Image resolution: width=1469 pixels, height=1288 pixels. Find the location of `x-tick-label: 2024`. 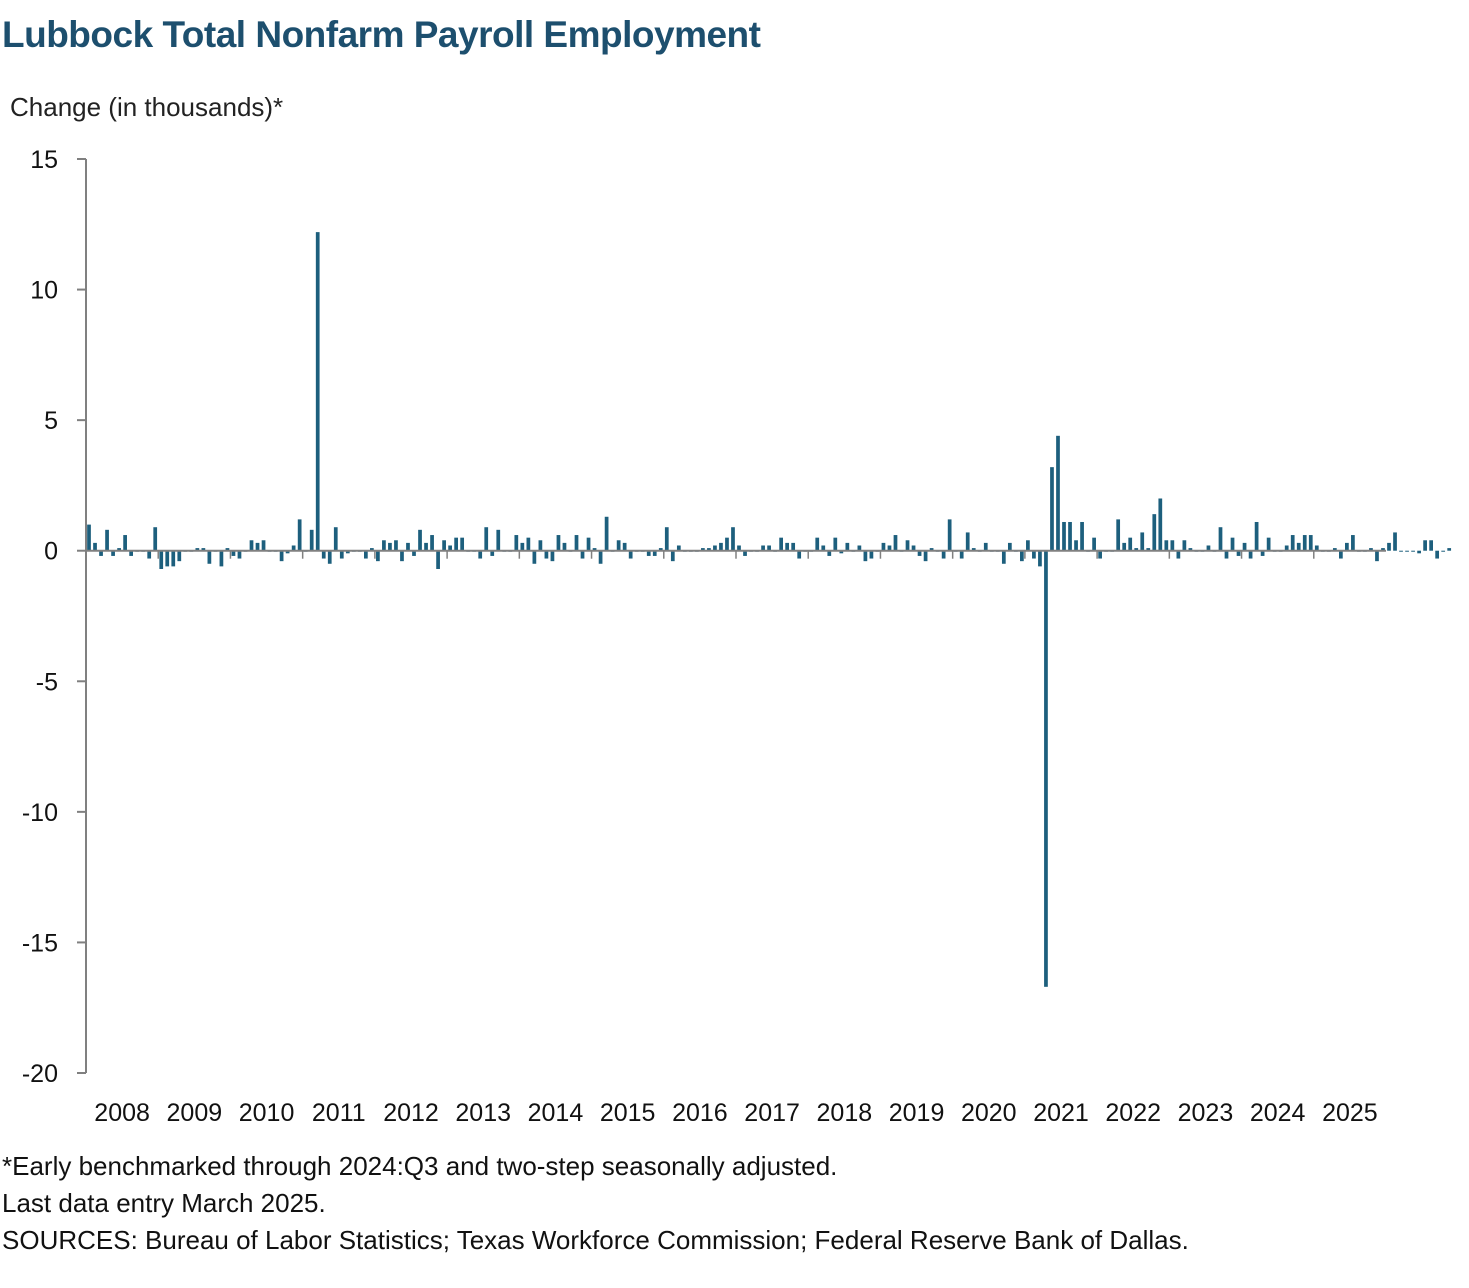

x-tick-label: 2024 is located at coordinates (1278, 1113).